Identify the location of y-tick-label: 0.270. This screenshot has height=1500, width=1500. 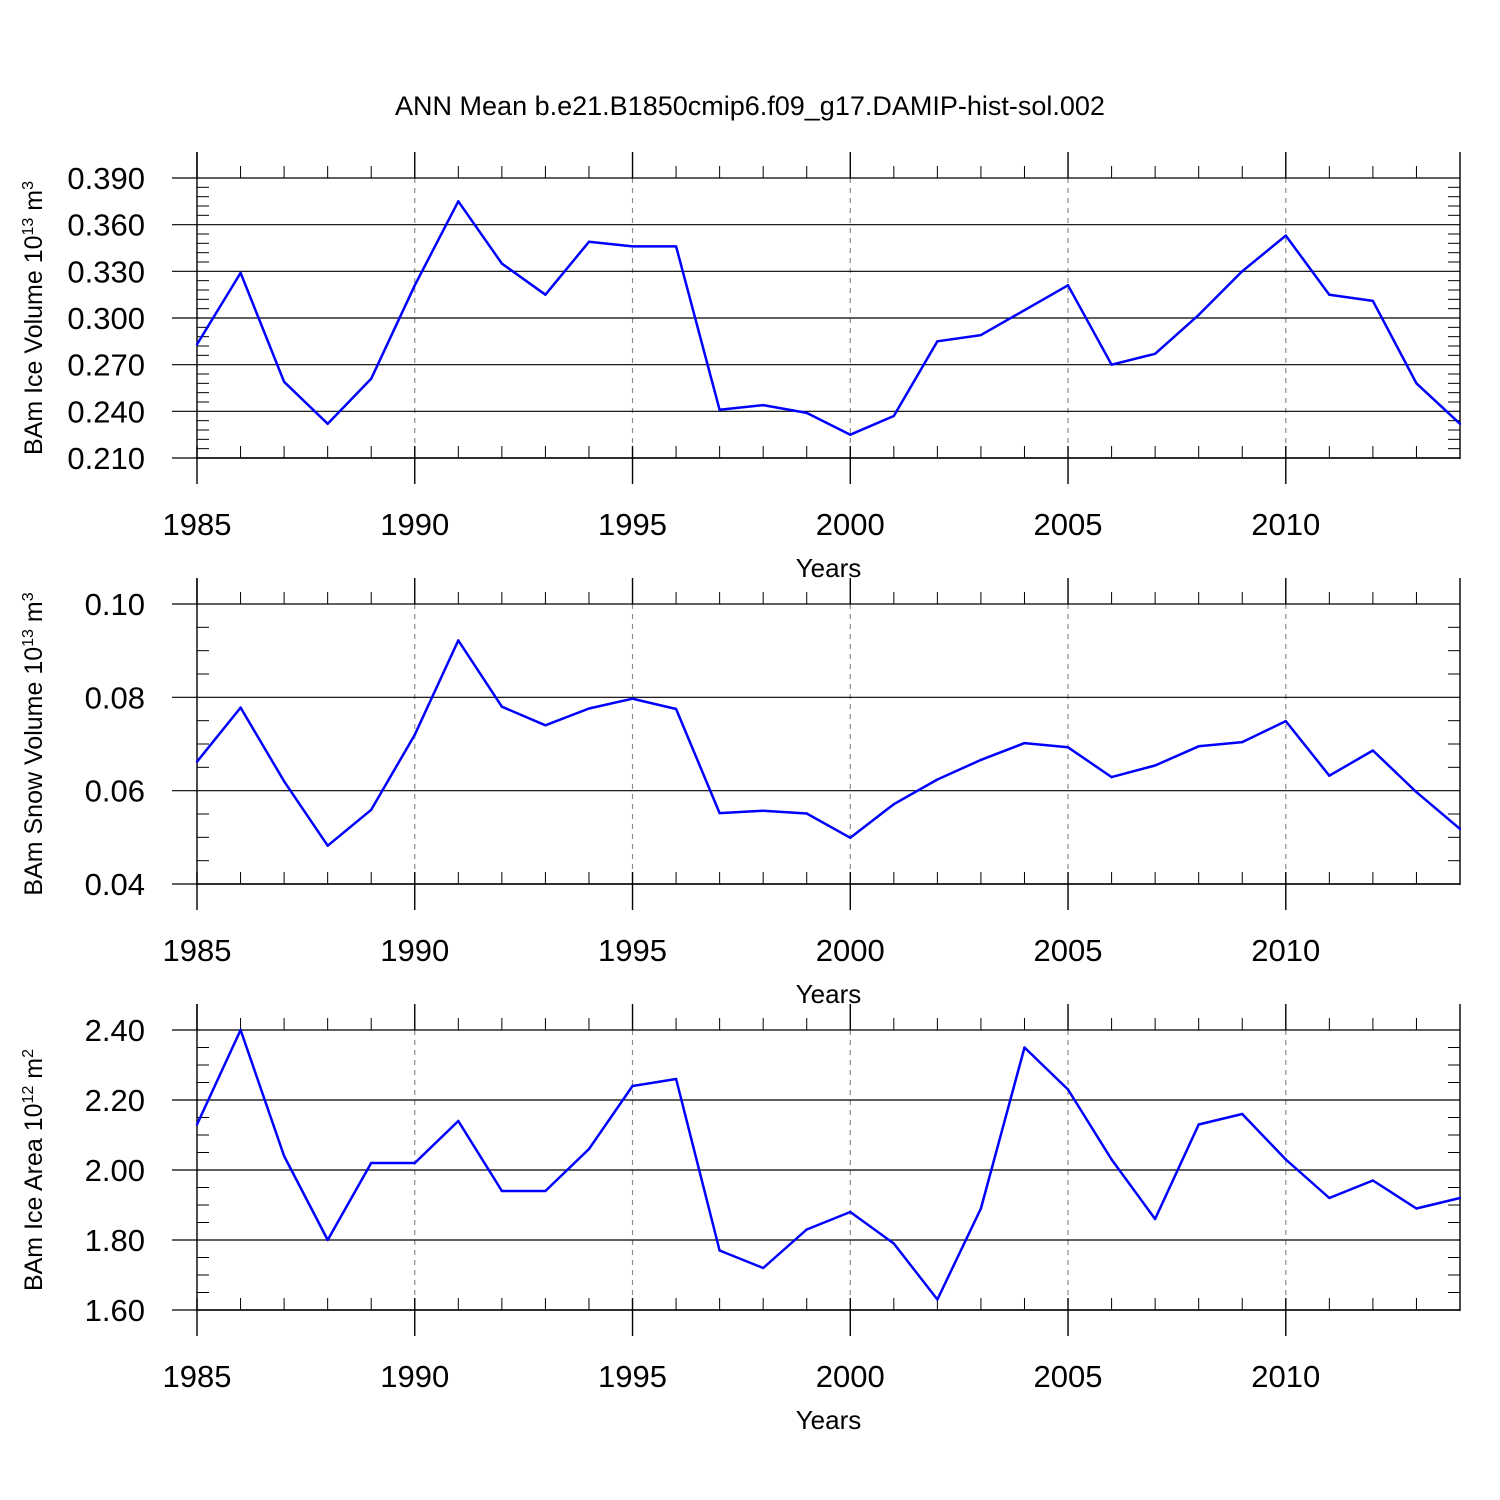
(106, 365).